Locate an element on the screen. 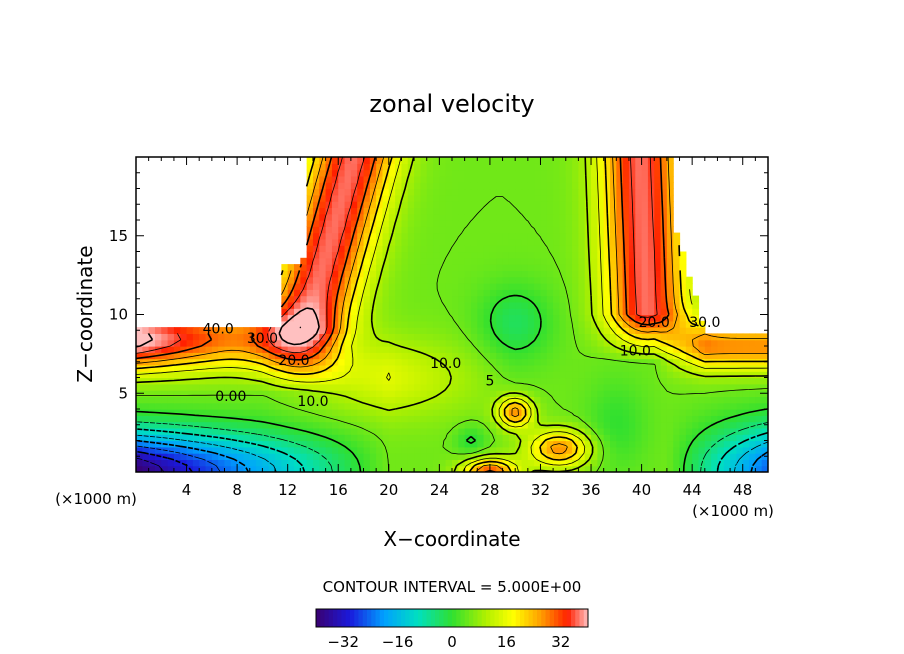 The width and height of the screenshot is (904, 654). x-unit-left: (×1000 m) is located at coordinates (96, 499).